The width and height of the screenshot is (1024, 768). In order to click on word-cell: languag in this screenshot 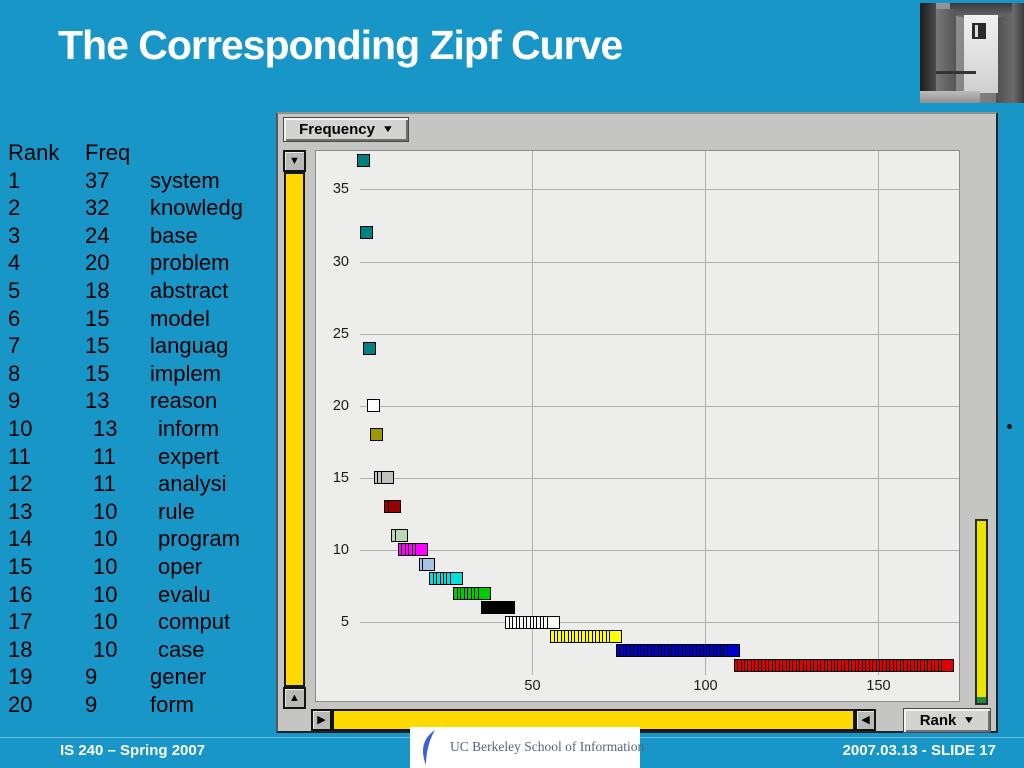, I will do `click(189, 346)`.